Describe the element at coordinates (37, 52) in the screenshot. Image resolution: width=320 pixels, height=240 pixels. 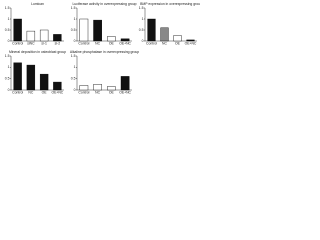
I see `panel-title: Mineral deposition in osteoblast group` at that location.